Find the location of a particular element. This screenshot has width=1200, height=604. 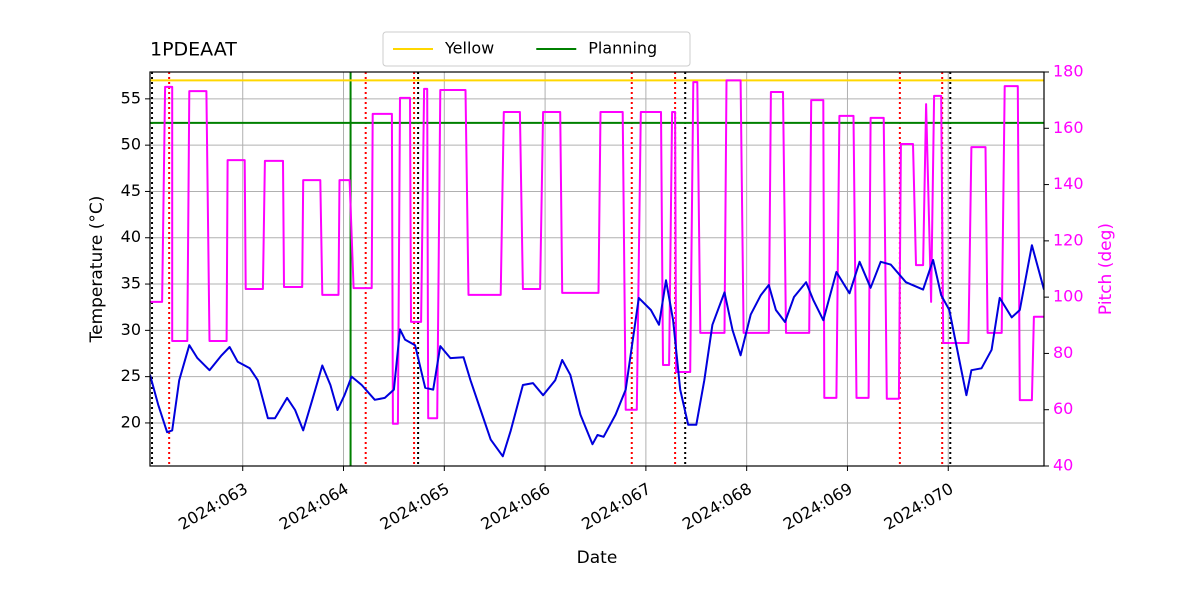

y-tick-label: 50 is located at coordinates (131, 144).